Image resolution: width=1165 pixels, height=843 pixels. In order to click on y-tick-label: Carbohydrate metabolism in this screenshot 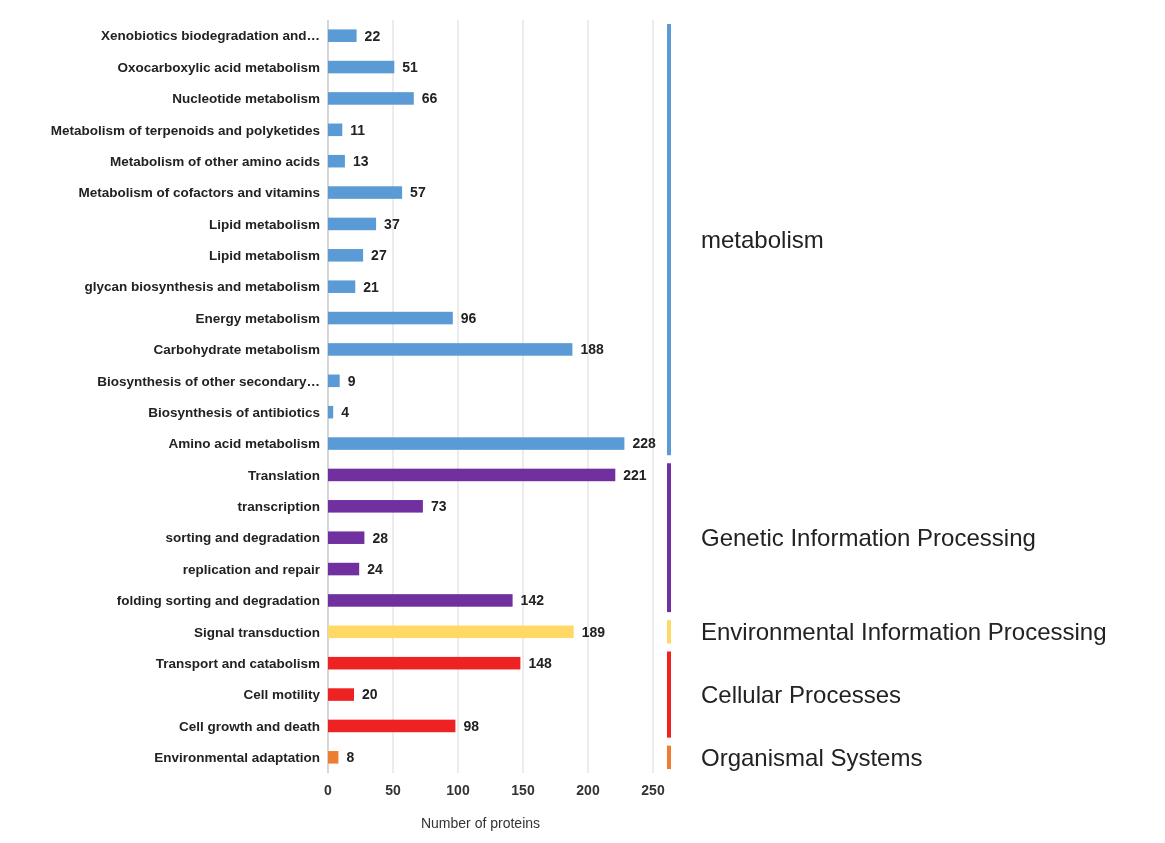, I will do `click(236, 350)`.